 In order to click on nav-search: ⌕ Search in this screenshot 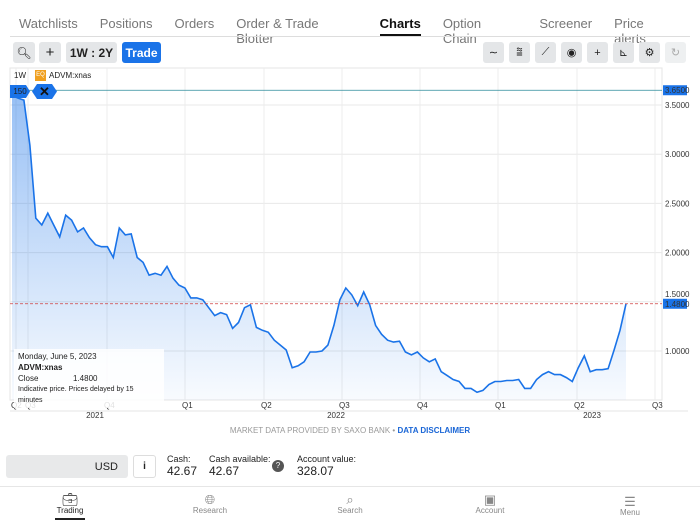, I will do `click(350, 503)`.